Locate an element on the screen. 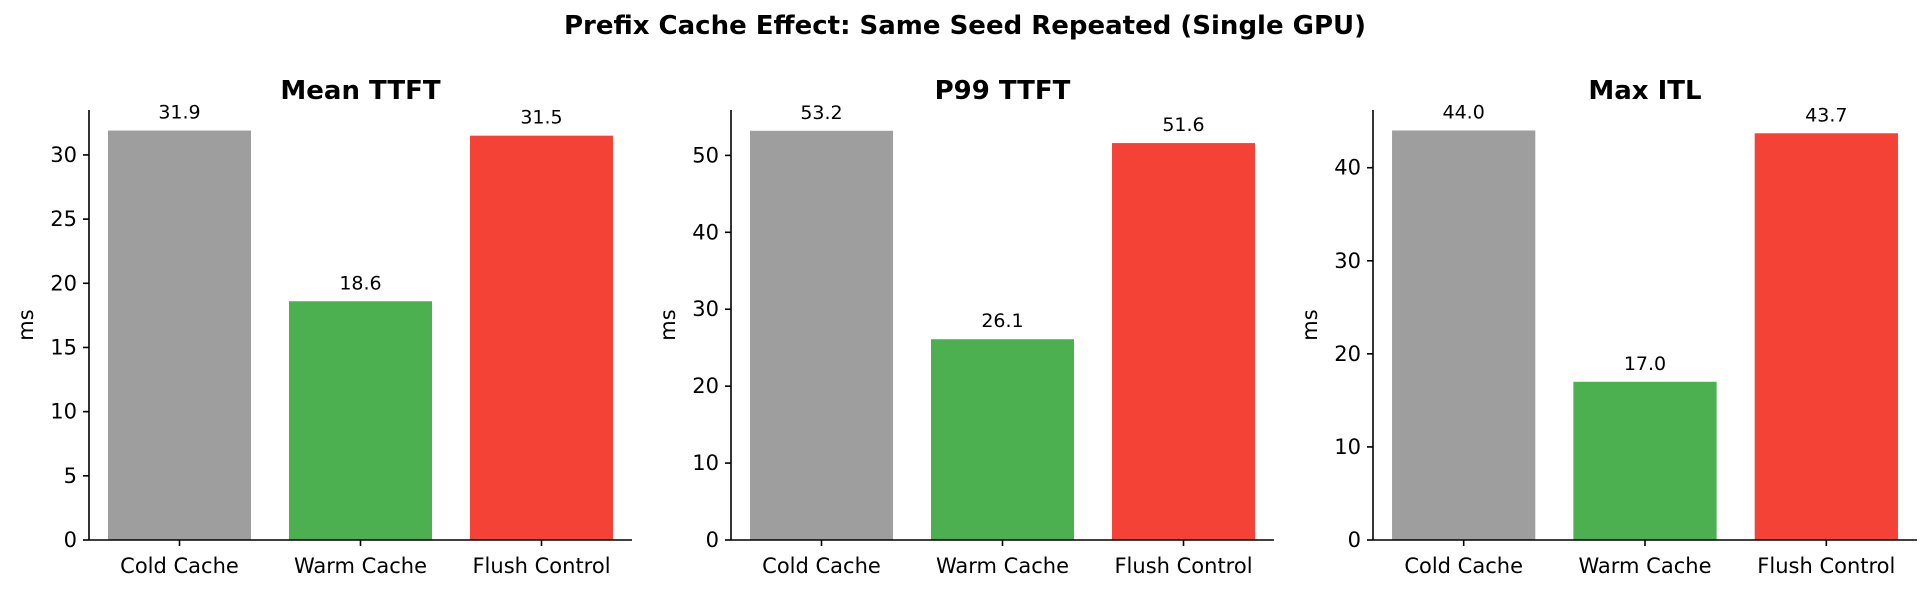 The width and height of the screenshot is (1930, 593). panel-title: Max ITL is located at coordinates (1644, 91).